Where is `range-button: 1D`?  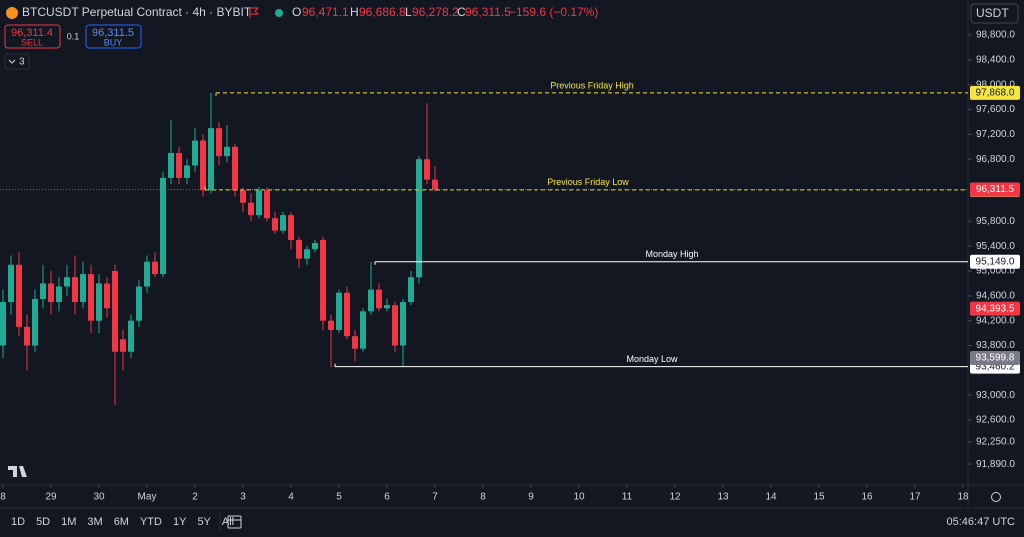
range-button: 1D is located at coordinates (18, 522).